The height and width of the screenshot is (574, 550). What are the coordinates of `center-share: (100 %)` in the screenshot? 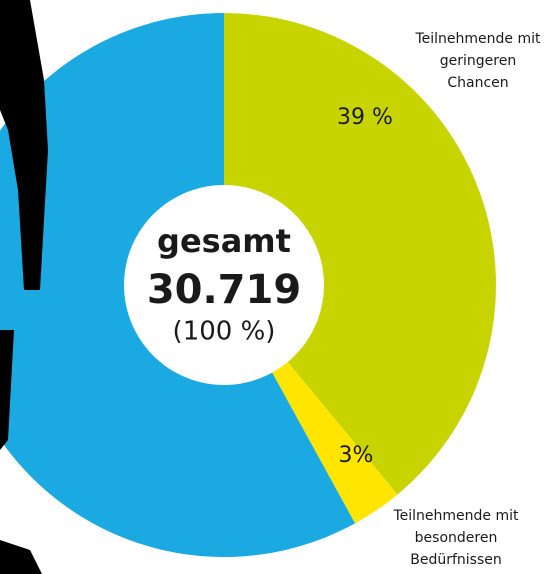 It's located at (224, 332).